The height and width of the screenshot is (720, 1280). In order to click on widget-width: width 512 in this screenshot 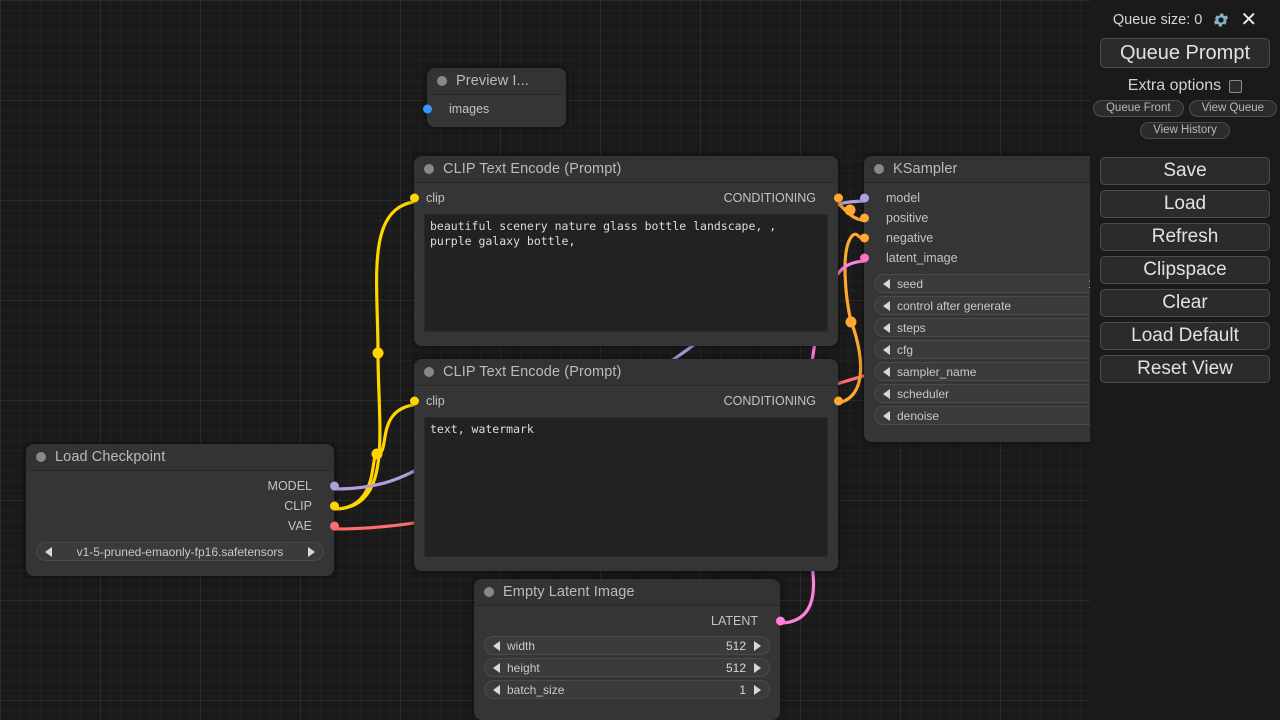, I will do `click(627, 645)`.